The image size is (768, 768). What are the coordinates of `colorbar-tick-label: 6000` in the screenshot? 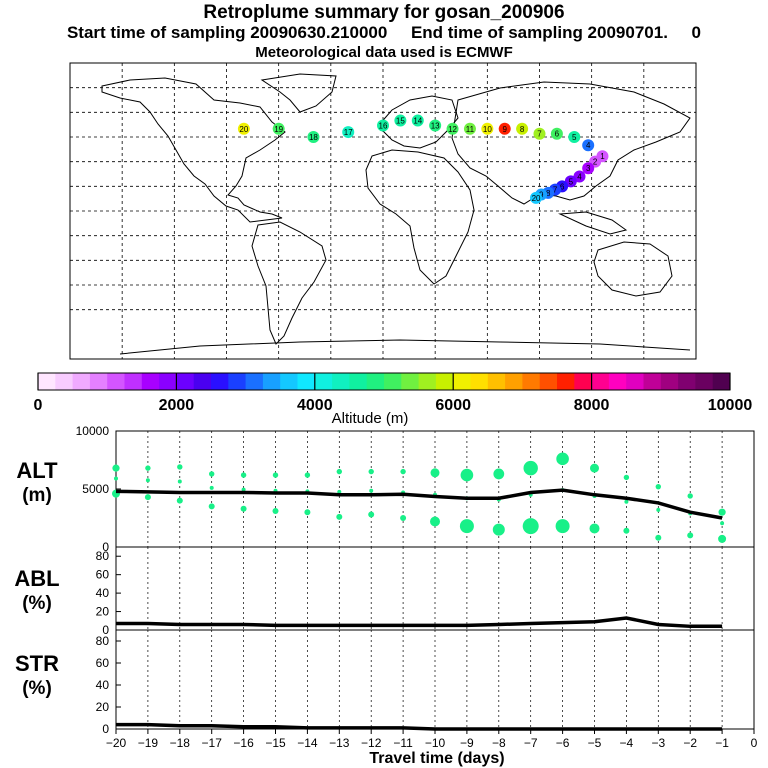 It's located at (453, 405).